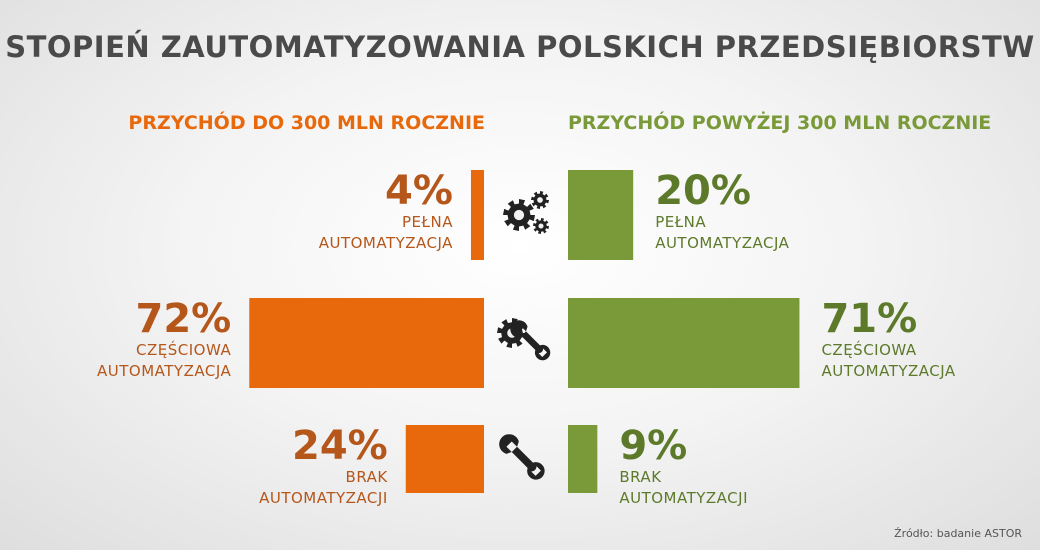  I want to click on category-label-right-3-b: AUTOMATYZACJI, so click(683, 498).